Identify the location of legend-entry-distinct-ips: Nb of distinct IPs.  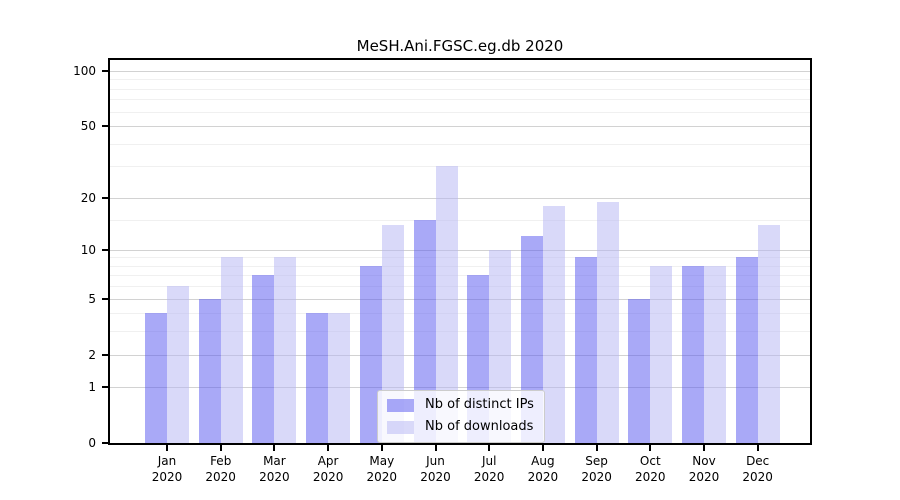
(460, 405).